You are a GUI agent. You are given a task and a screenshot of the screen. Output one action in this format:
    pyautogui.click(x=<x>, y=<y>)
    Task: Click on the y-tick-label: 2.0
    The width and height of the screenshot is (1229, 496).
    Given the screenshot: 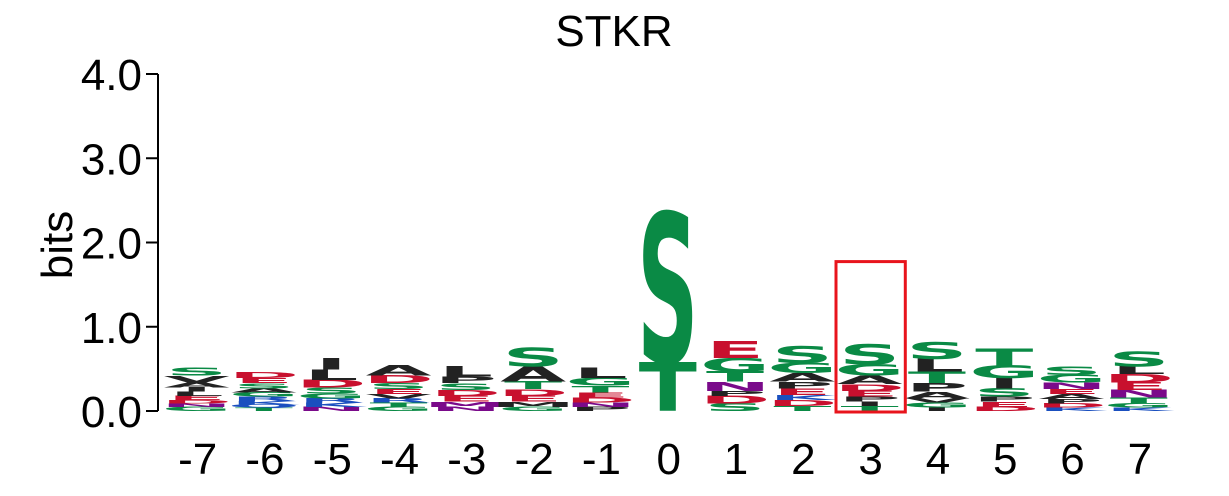 What is the action you would take?
    pyautogui.click(x=111, y=244)
    